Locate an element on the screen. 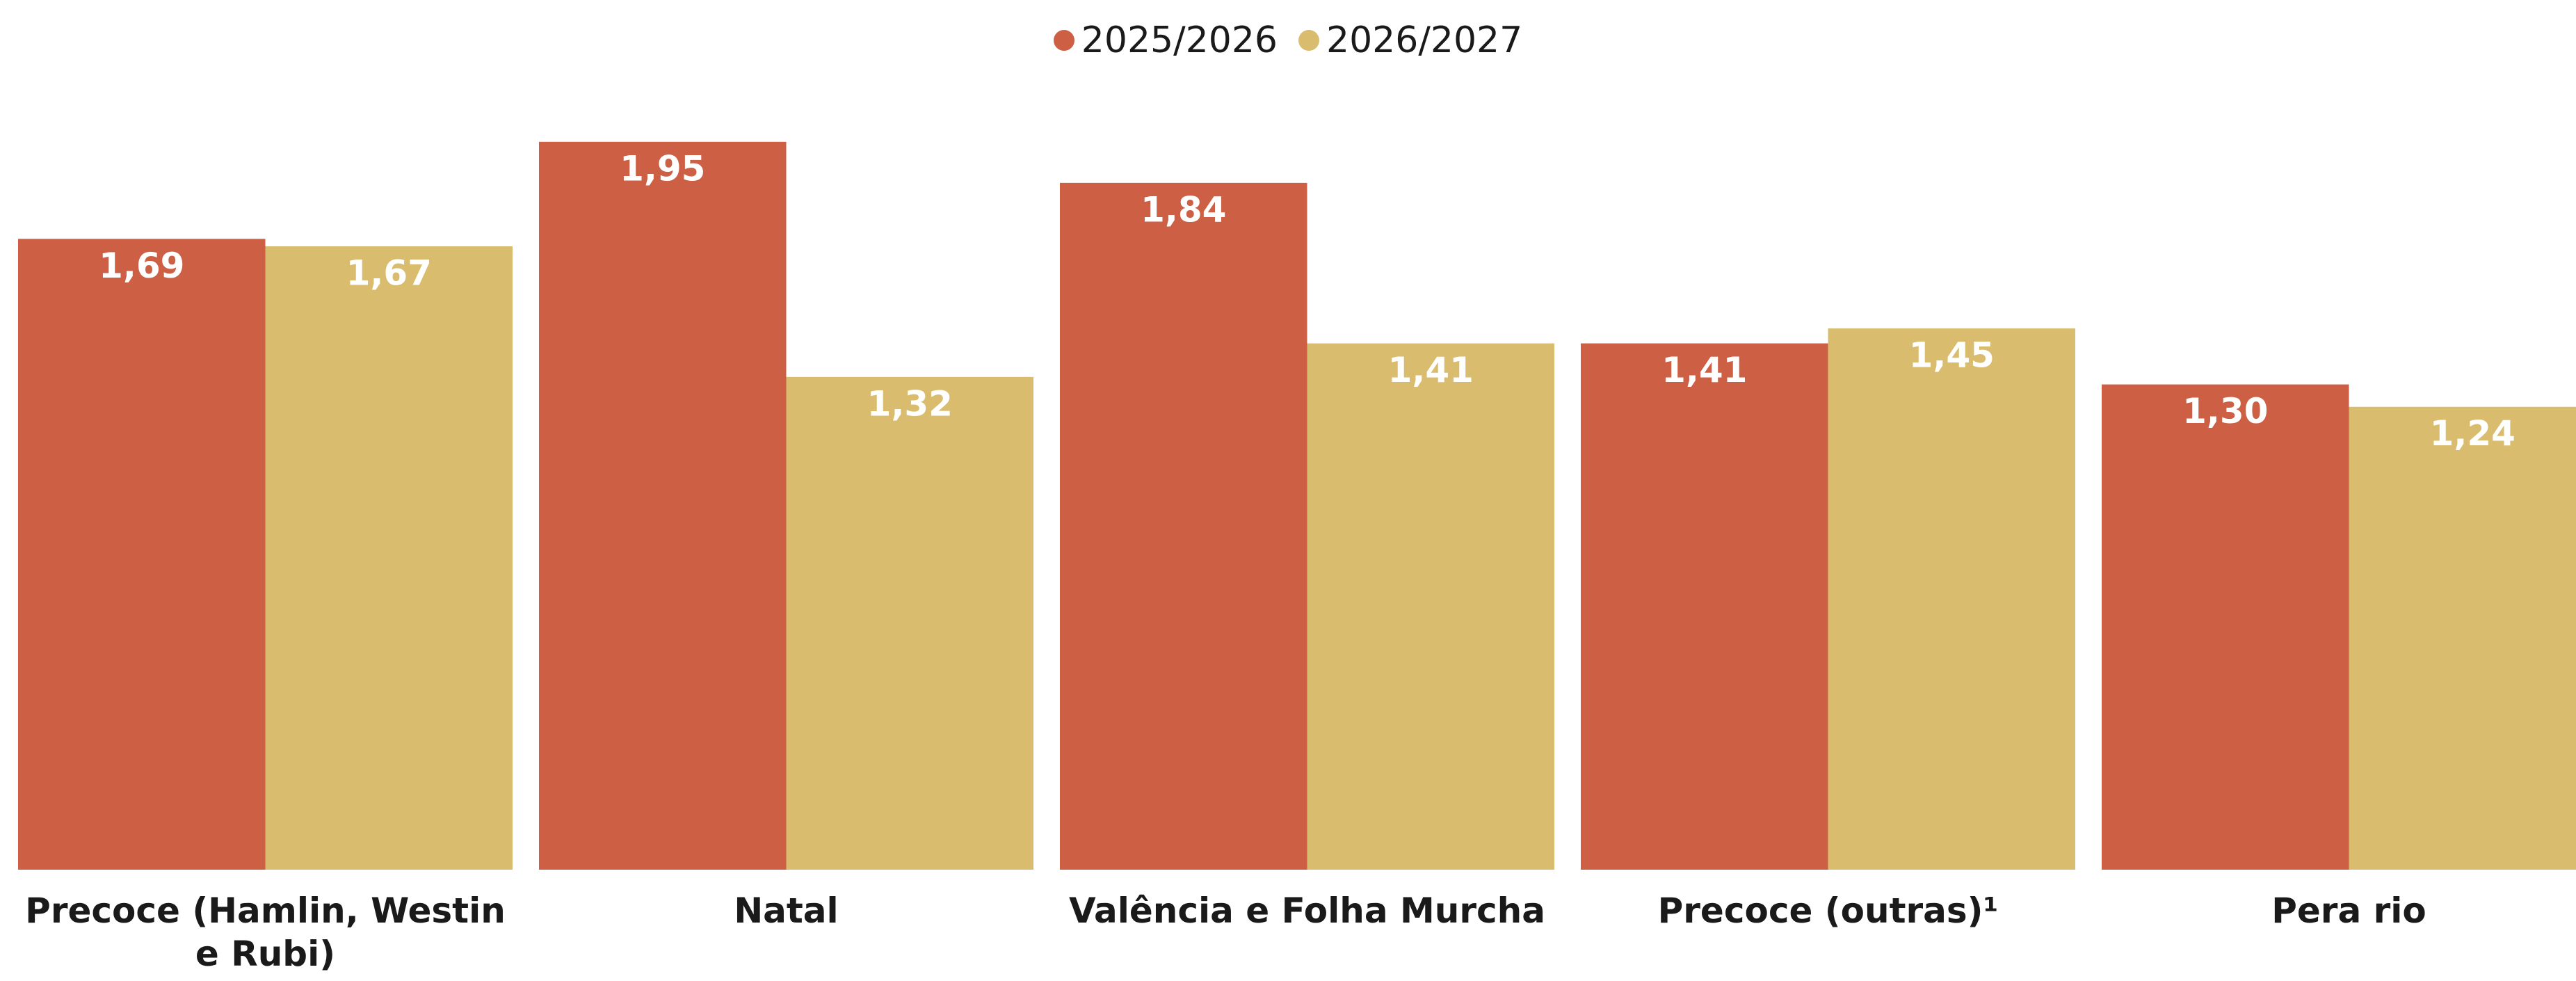  value-label: 1,24 is located at coordinates (2472, 433).